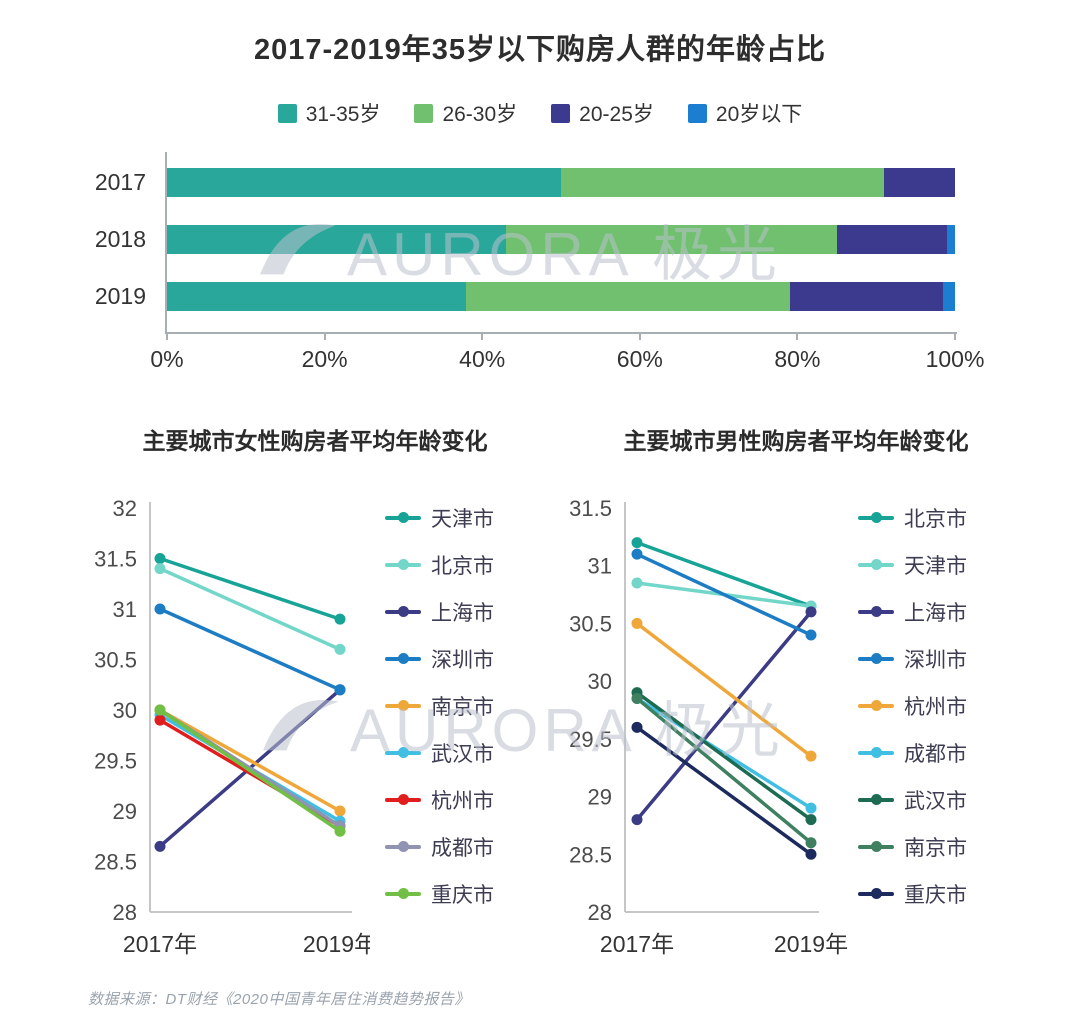 The image size is (1080, 1021). I want to click on x-tick-label: 80%, so click(797, 359).